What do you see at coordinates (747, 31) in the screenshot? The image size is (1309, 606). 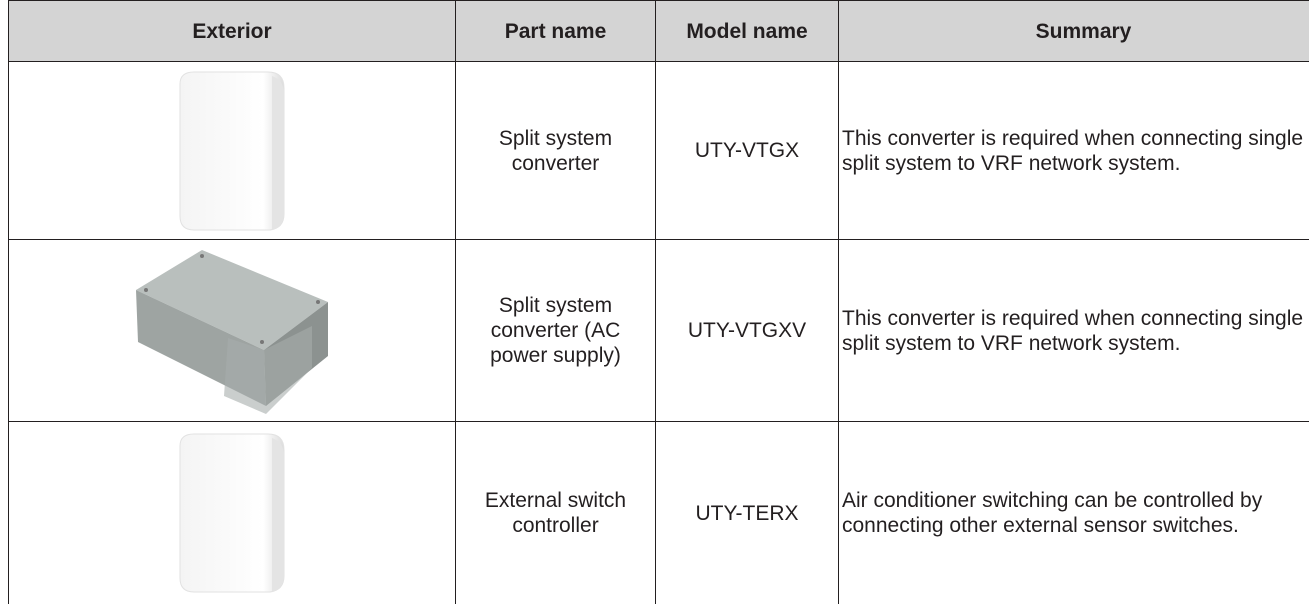 I see `header-cell: Model name` at bounding box center [747, 31].